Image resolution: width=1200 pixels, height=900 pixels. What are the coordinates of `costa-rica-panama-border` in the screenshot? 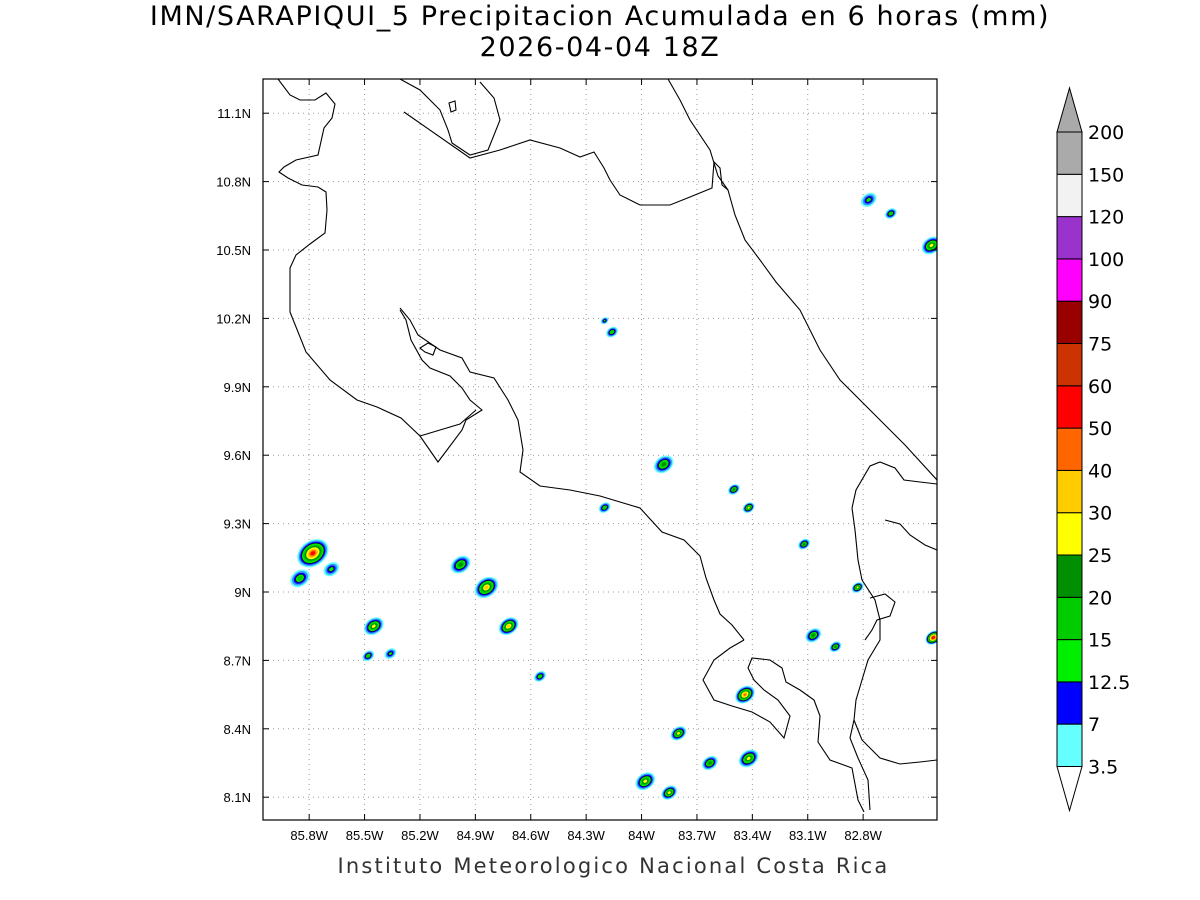 It's located at (894, 485).